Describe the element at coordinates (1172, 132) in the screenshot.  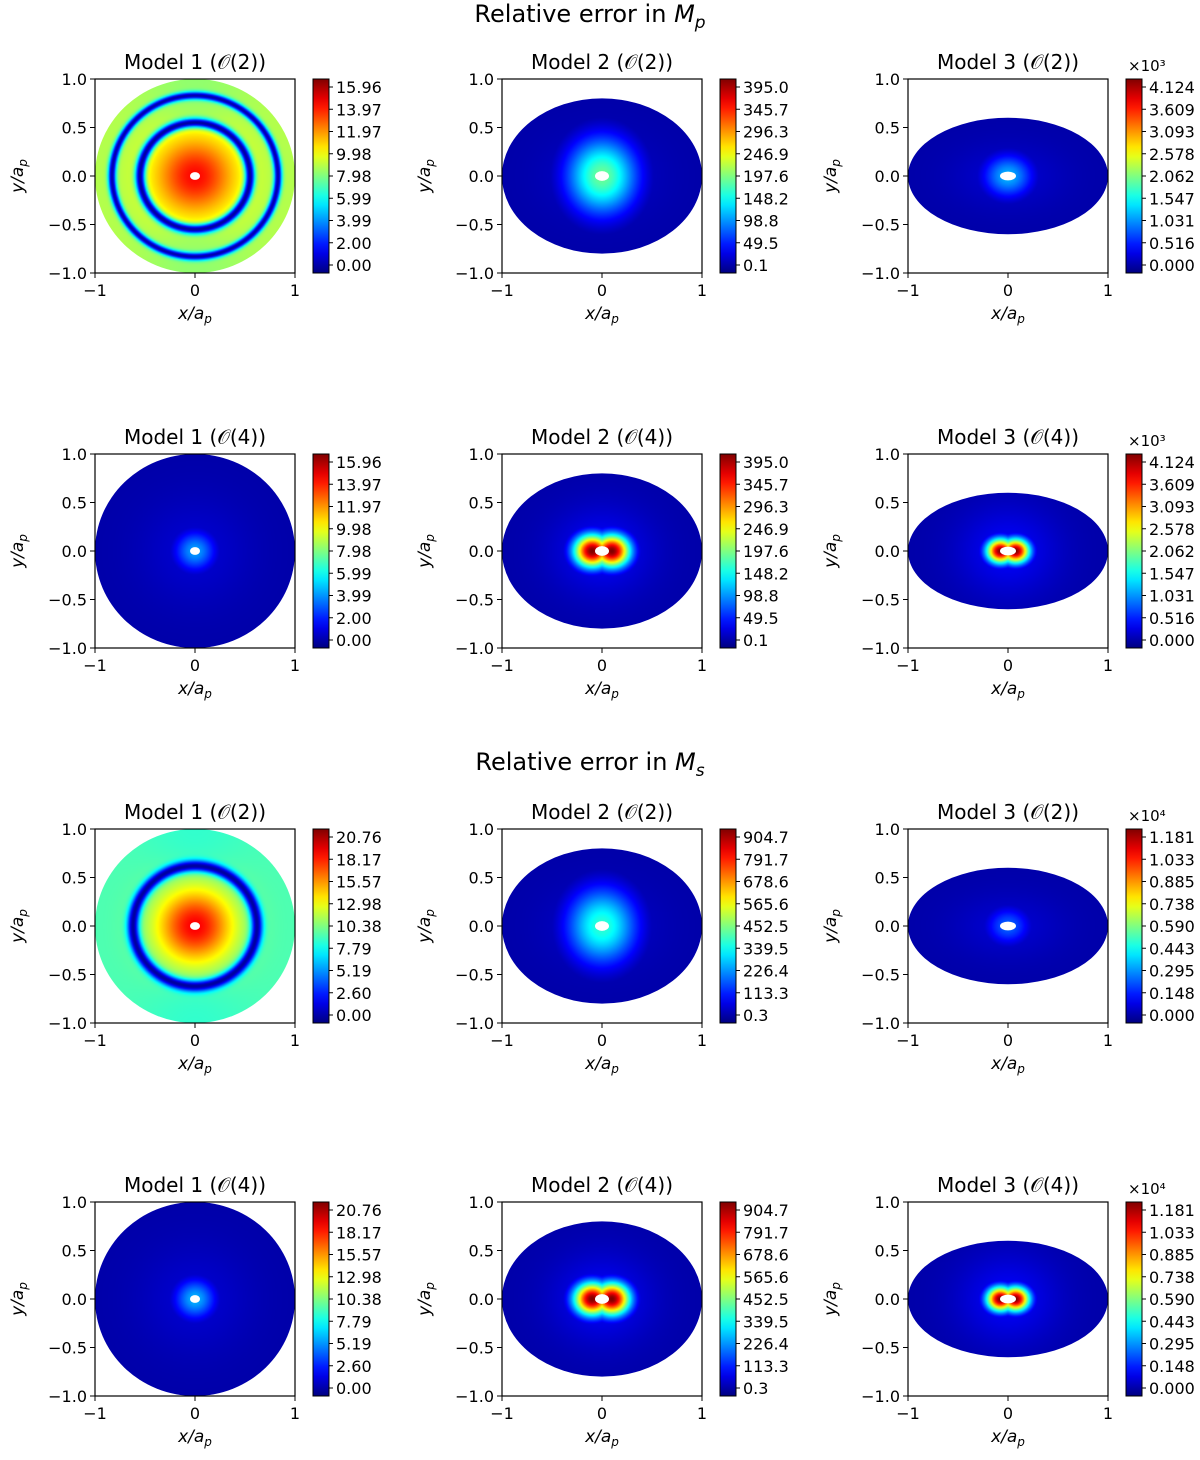
I see `colorbar-tick-label: 3.093` at that location.